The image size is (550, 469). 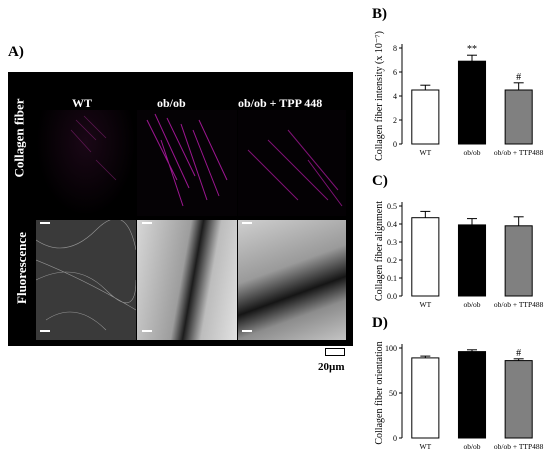 I want to click on y-tick-label: 6, so click(x=395, y=72).